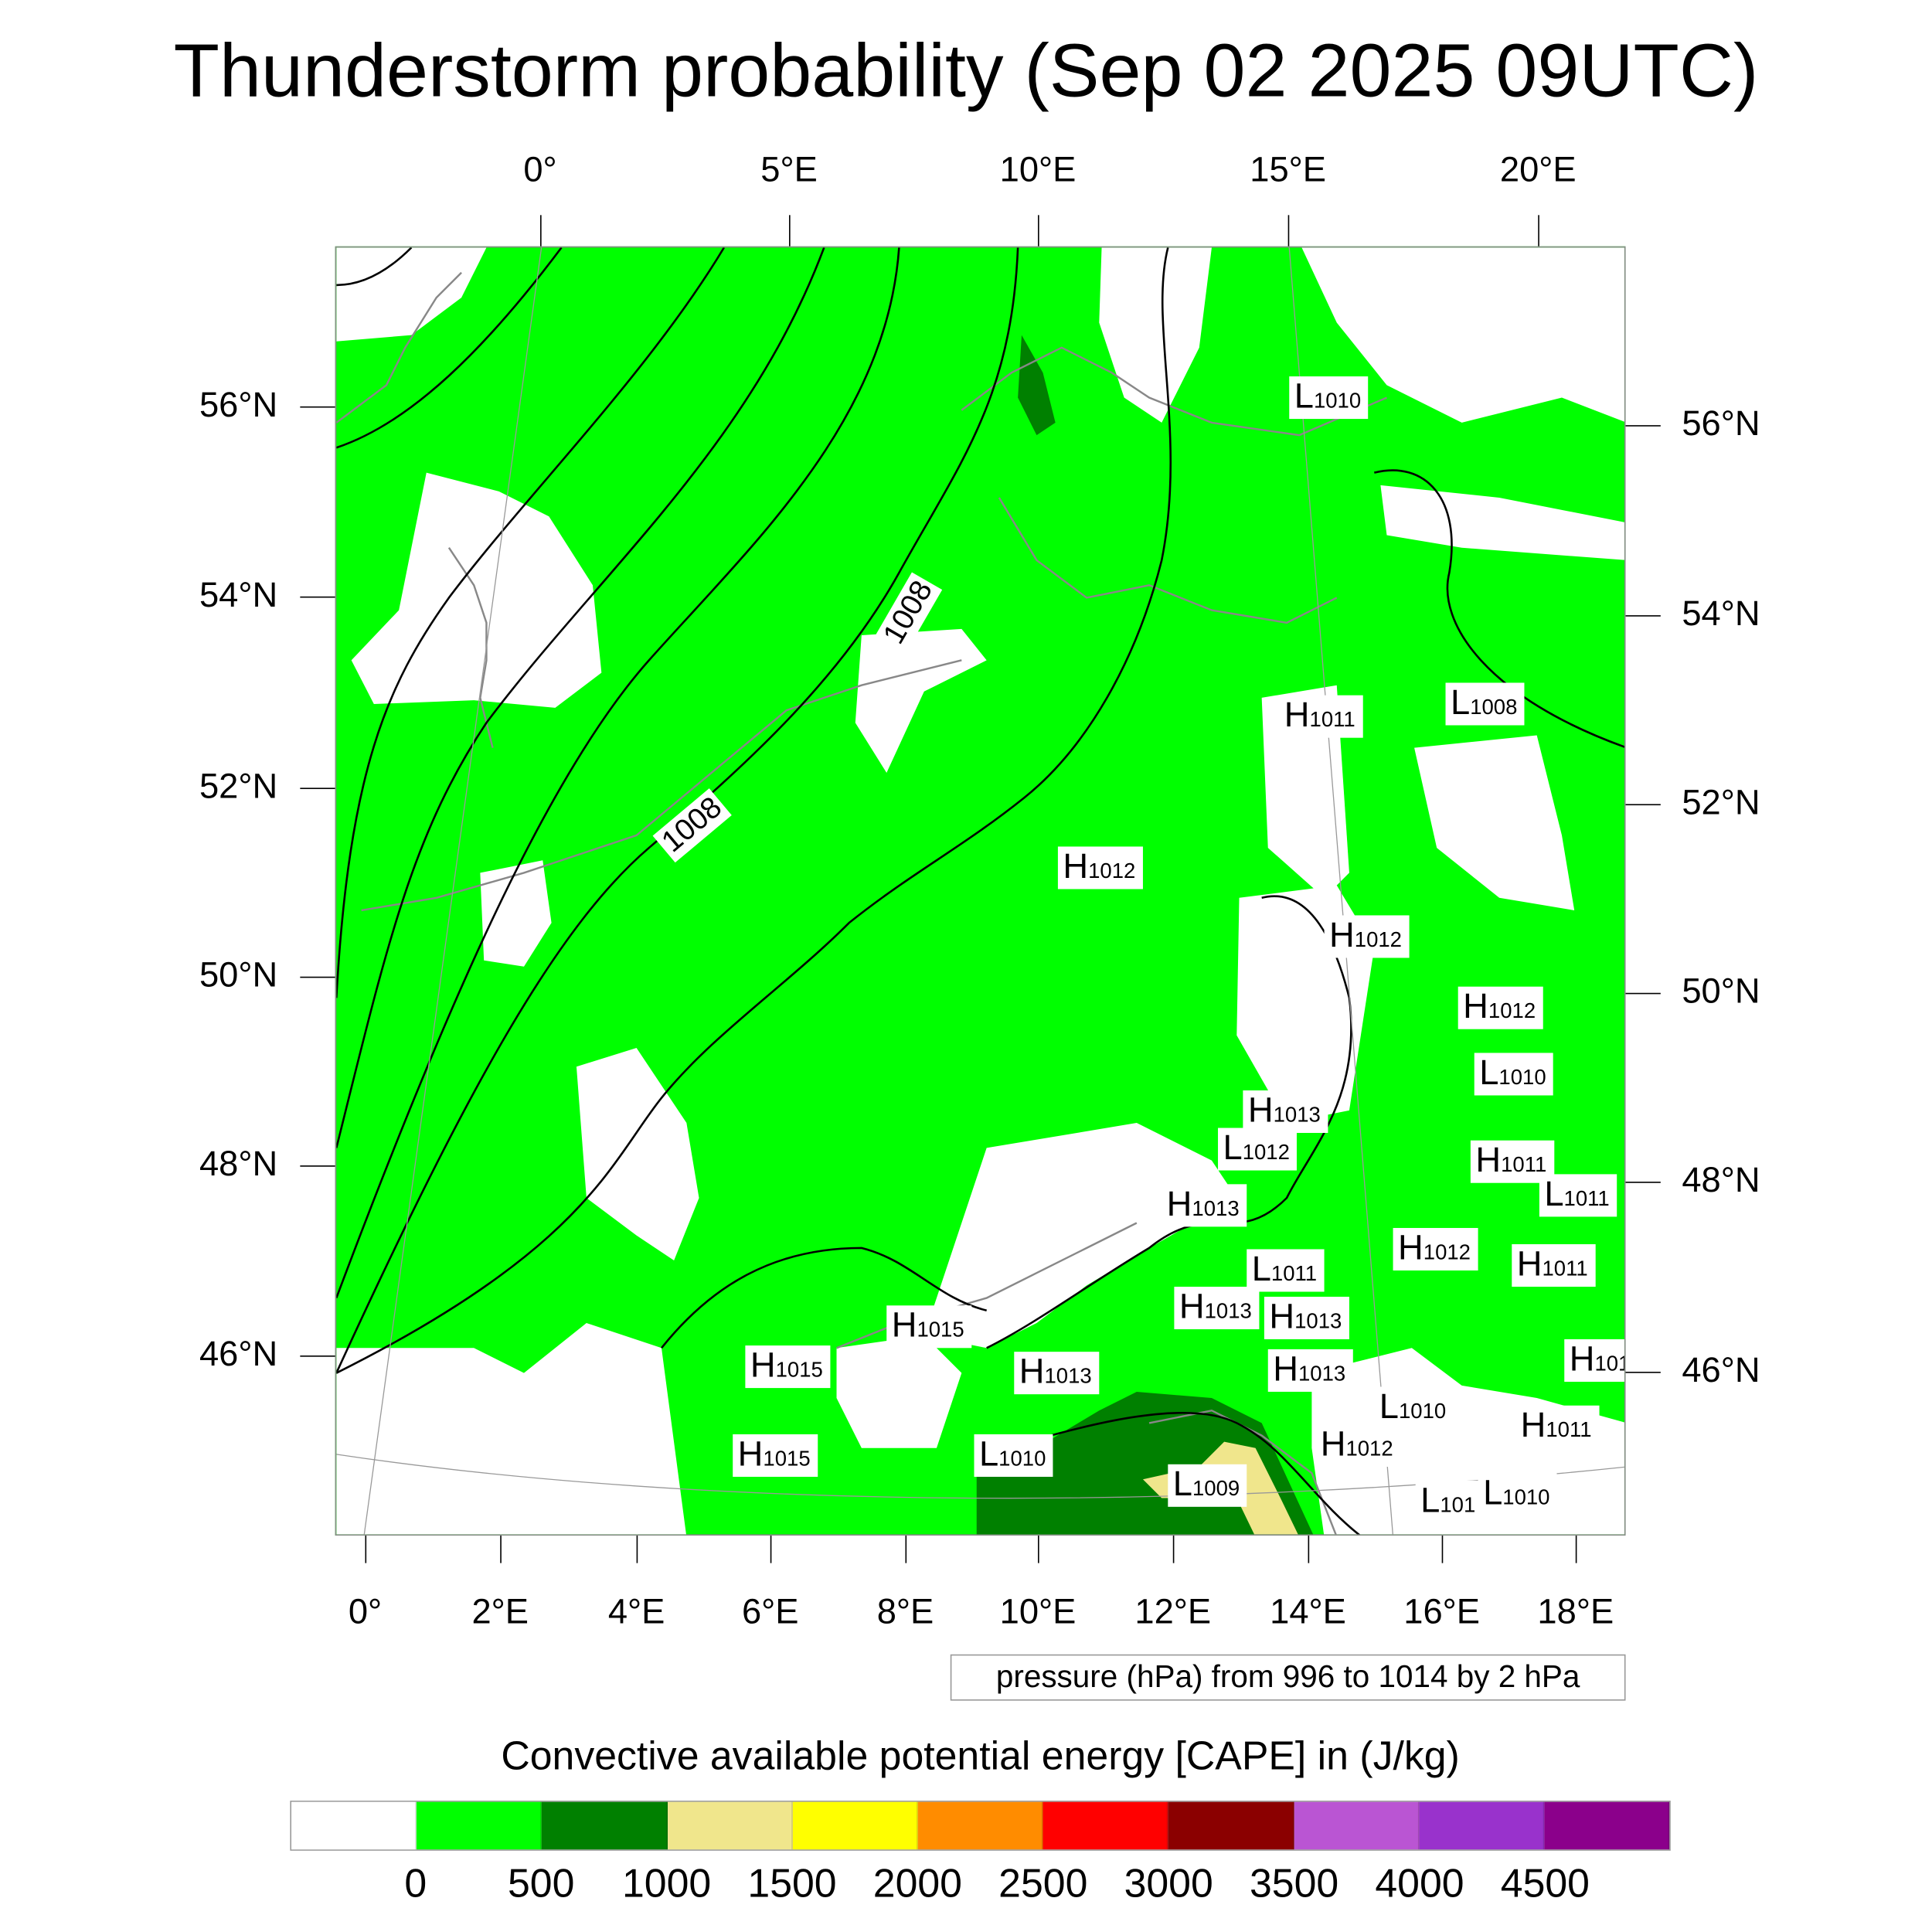 This screenshot has height=1932, width=1932. What do you see at coordinates (1538, 169) in the screenshot?
I see `top-lon-label: 20°E` at bounding box center [1538, 169].